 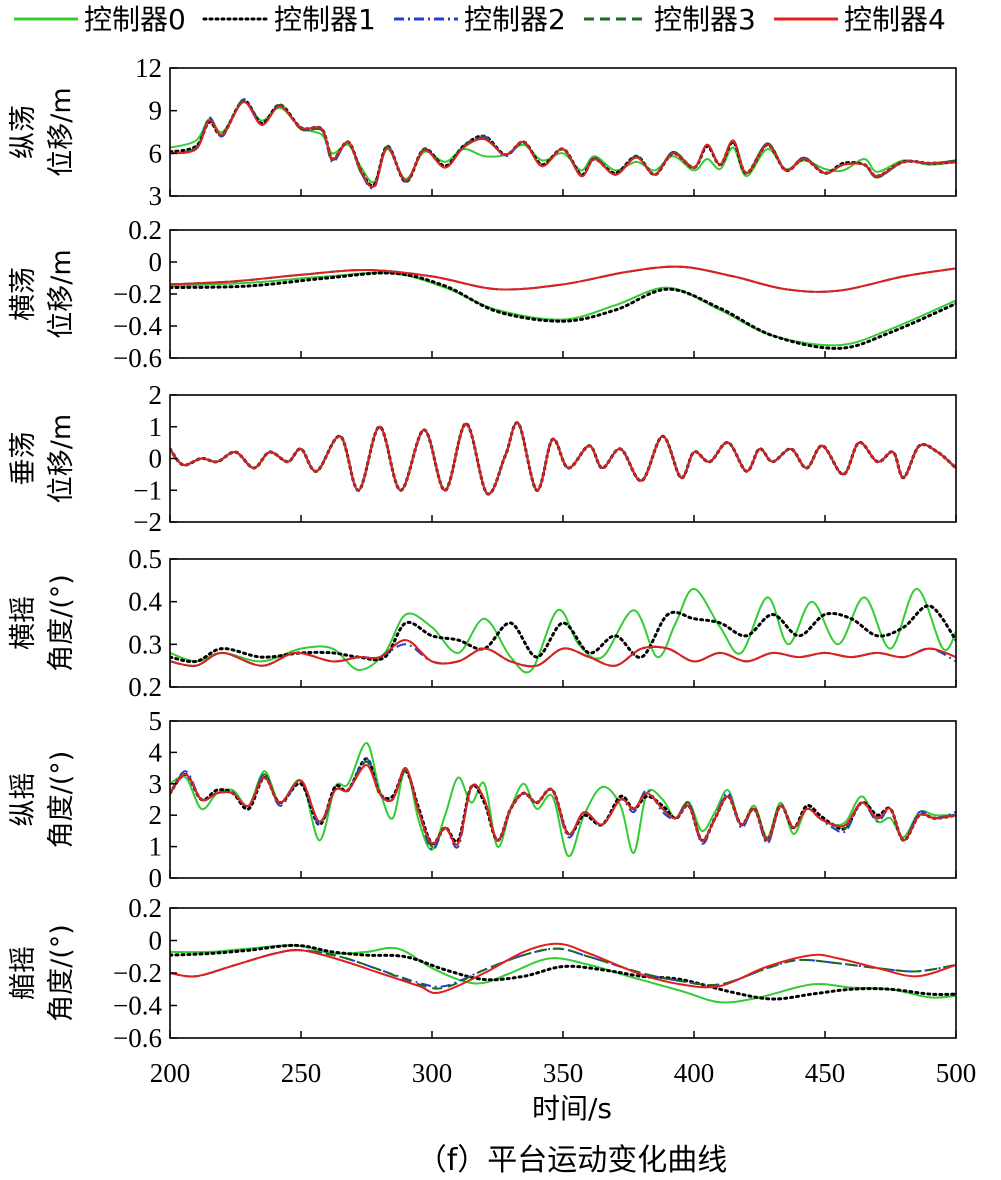 What do you see at coordinates (23, 623) in the screenshot?
I see `y-axis-label-name: 横摇` at bounding box center [23, 623].